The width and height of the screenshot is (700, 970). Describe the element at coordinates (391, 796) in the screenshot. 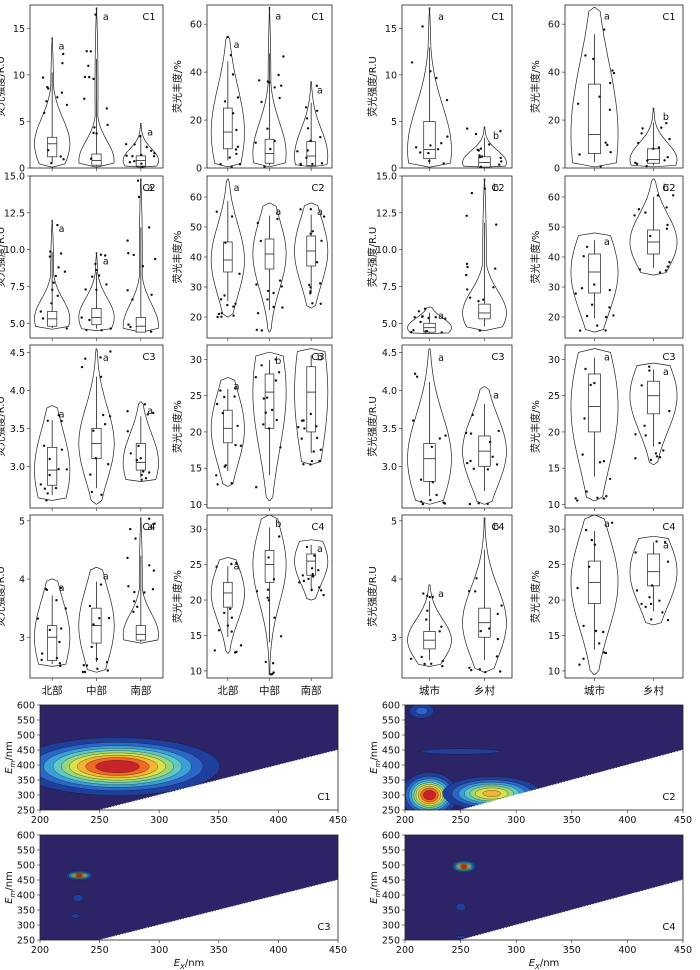

I see `y-tick-label: 300` at that location.